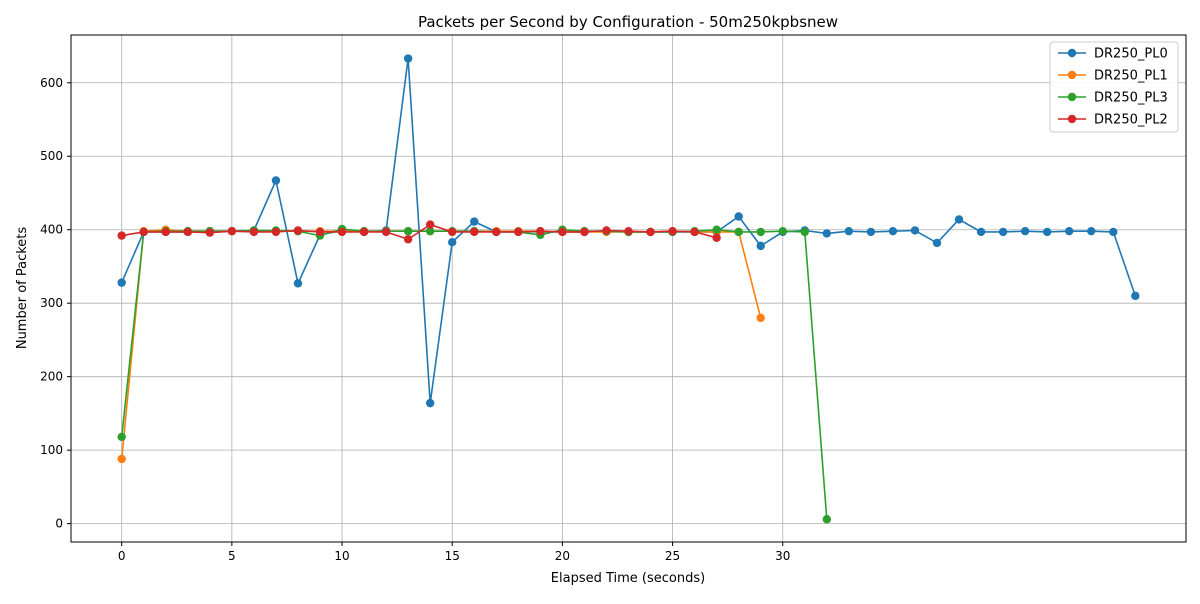  I want to click on legend-item: DR250_PL1, so click(1113, 76).